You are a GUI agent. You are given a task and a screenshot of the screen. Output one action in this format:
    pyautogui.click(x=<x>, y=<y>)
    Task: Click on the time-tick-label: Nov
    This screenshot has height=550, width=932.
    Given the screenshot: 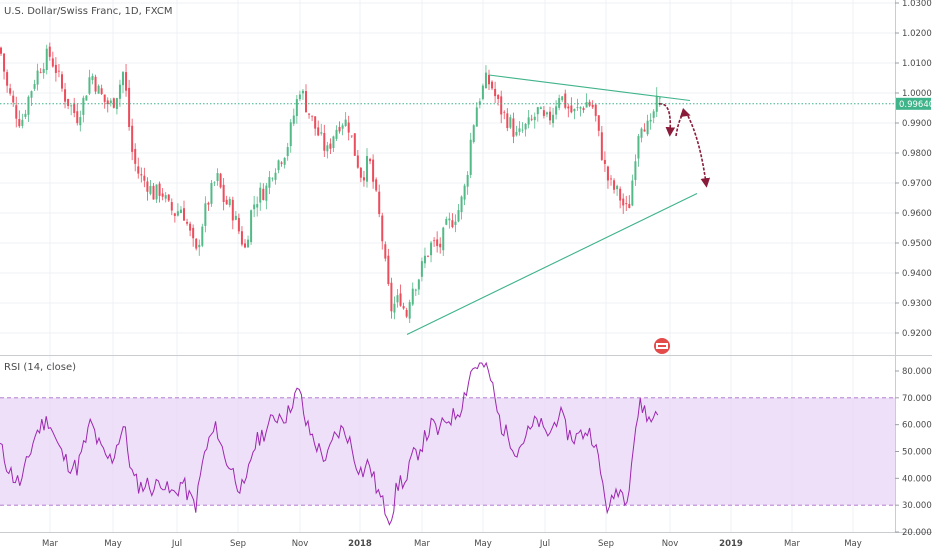 What is the action you would take?
    pyautogui.click(x=300, y=544)
    